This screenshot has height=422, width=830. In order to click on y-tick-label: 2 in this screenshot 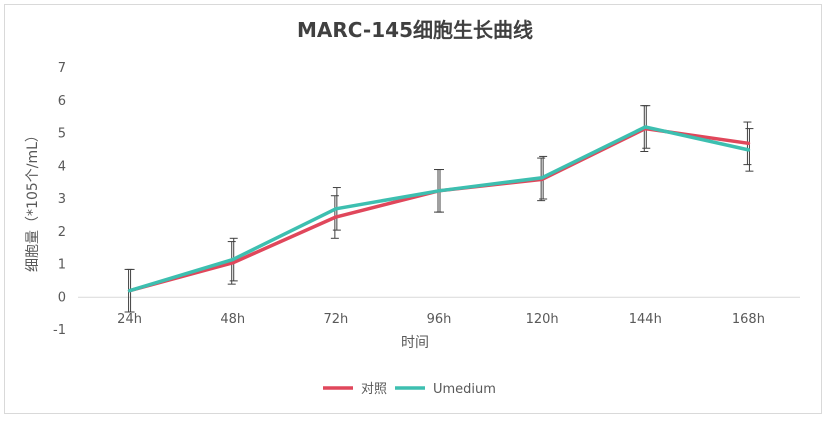, I will do `click(62, 232)`.